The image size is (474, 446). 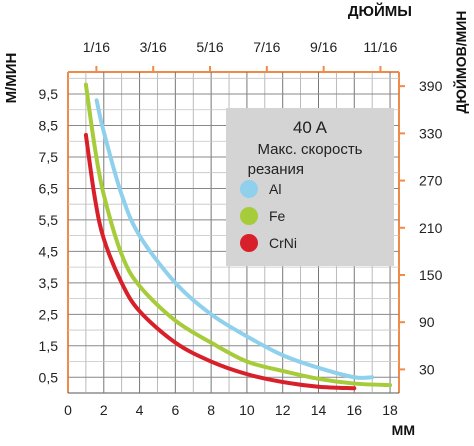 What do you see at coordinates (247, 410) in the screenshot?
I see `x-tick-label: 10` at bounding box center [247, 410].